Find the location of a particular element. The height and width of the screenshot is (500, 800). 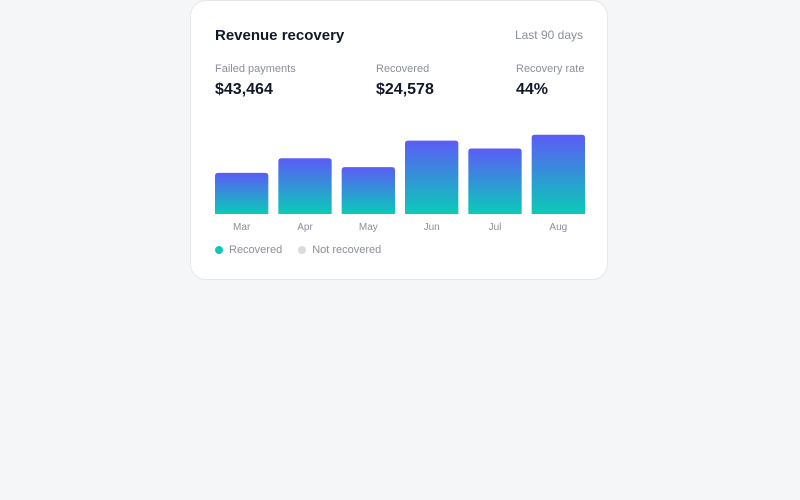

bar-jul is located at coordinates (495, 181).